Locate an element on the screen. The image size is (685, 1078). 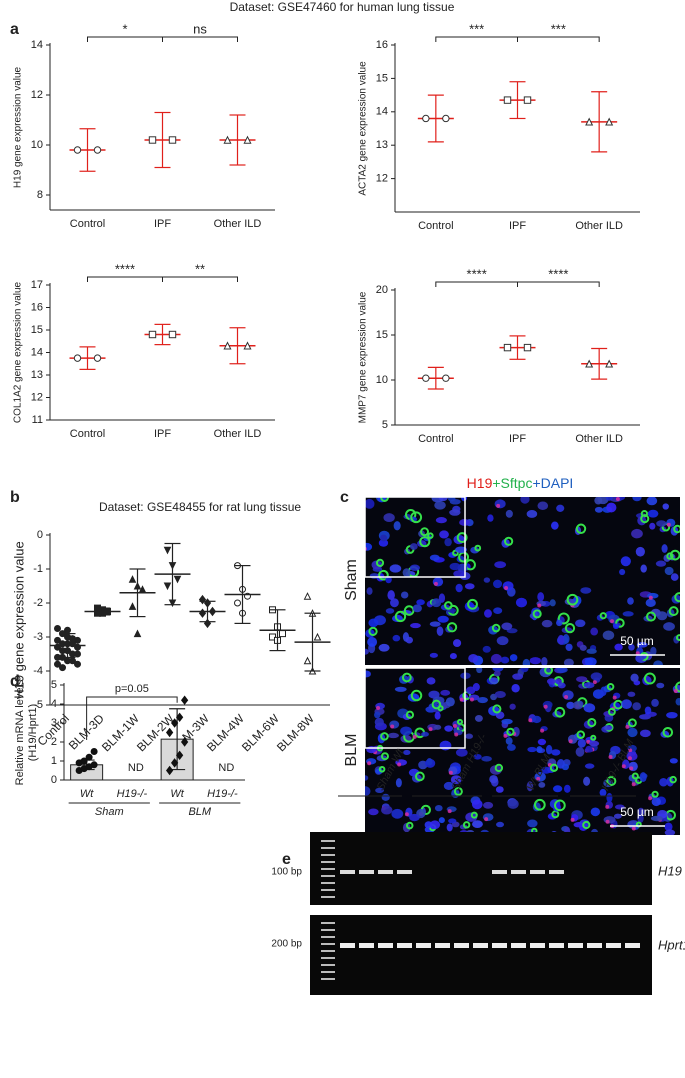
y-tick-label: 20 is located at coordinates (382, 290).